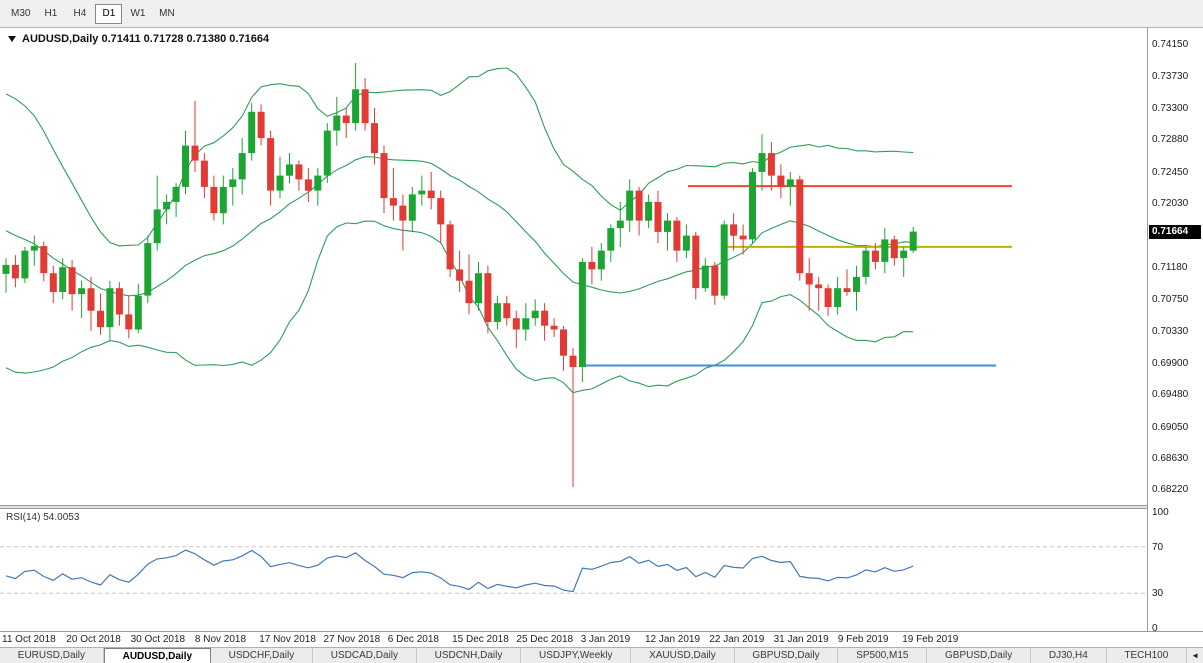  Describe the element at coordinates (1170, 45) in the screenshot. I see `price-axis-label: 0.74150` at that location.